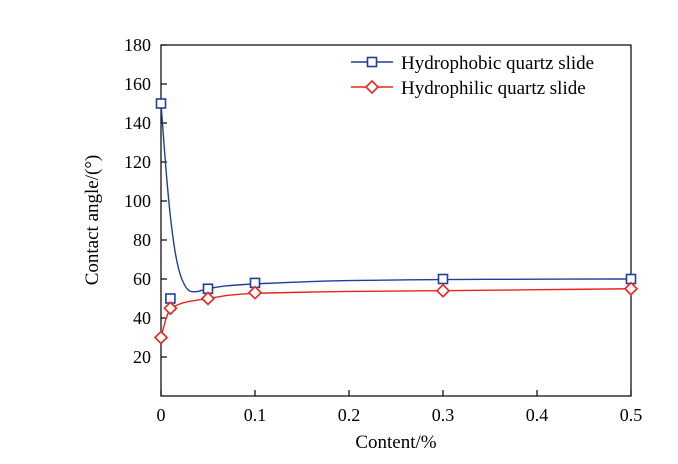  Describe the element at coordinates (493, 88) in the screenshot. I see `legend-label: Hydrophilic quartz slide` at that location.